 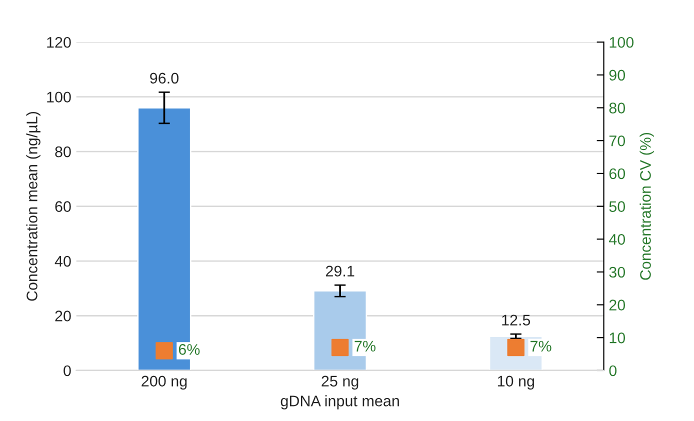 What do you see at coordinates (617, 140) in the screenshot?
I see `y2-tick-label: 70` at bounding box center [617, 140].